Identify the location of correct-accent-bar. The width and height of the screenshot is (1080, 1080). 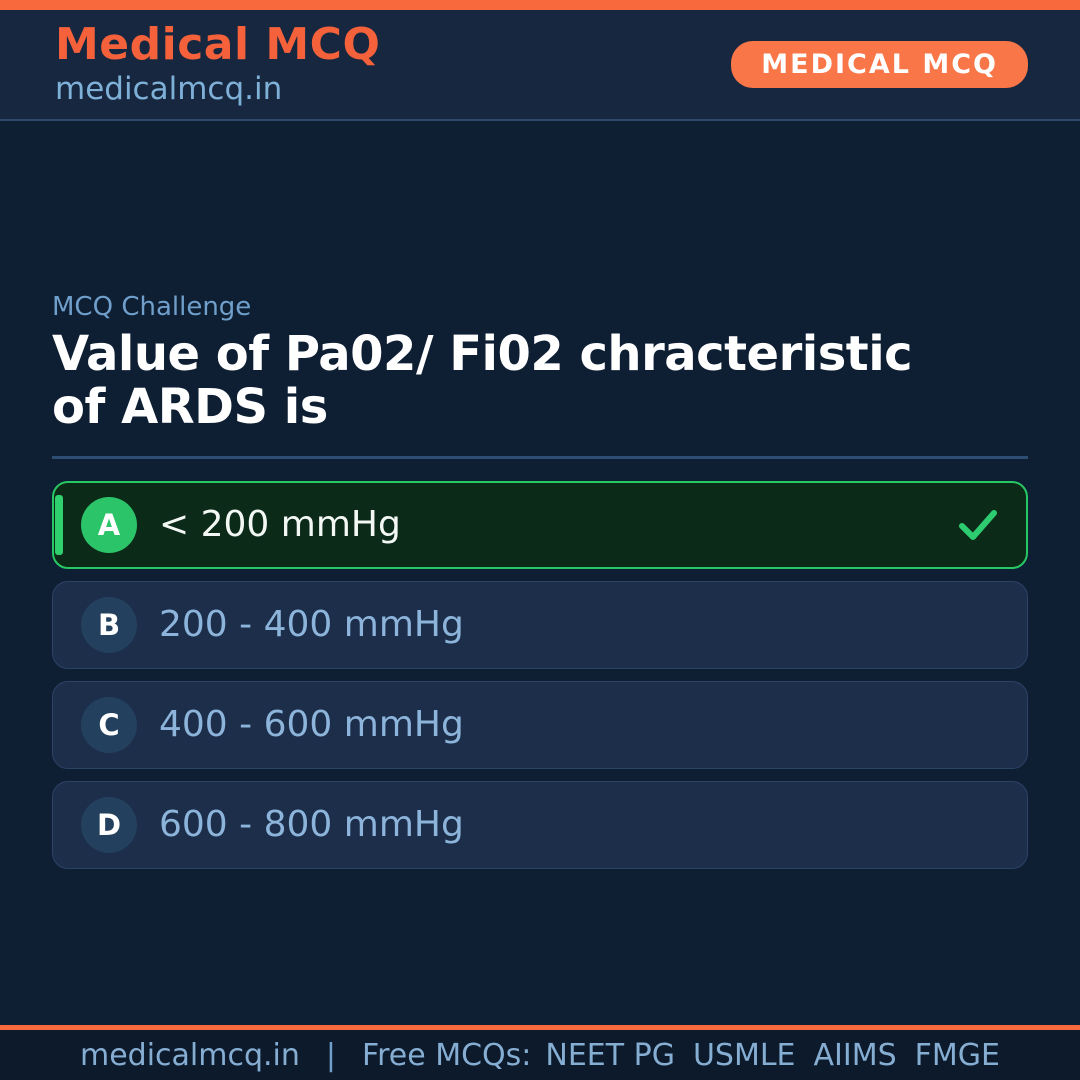
(59, 524).